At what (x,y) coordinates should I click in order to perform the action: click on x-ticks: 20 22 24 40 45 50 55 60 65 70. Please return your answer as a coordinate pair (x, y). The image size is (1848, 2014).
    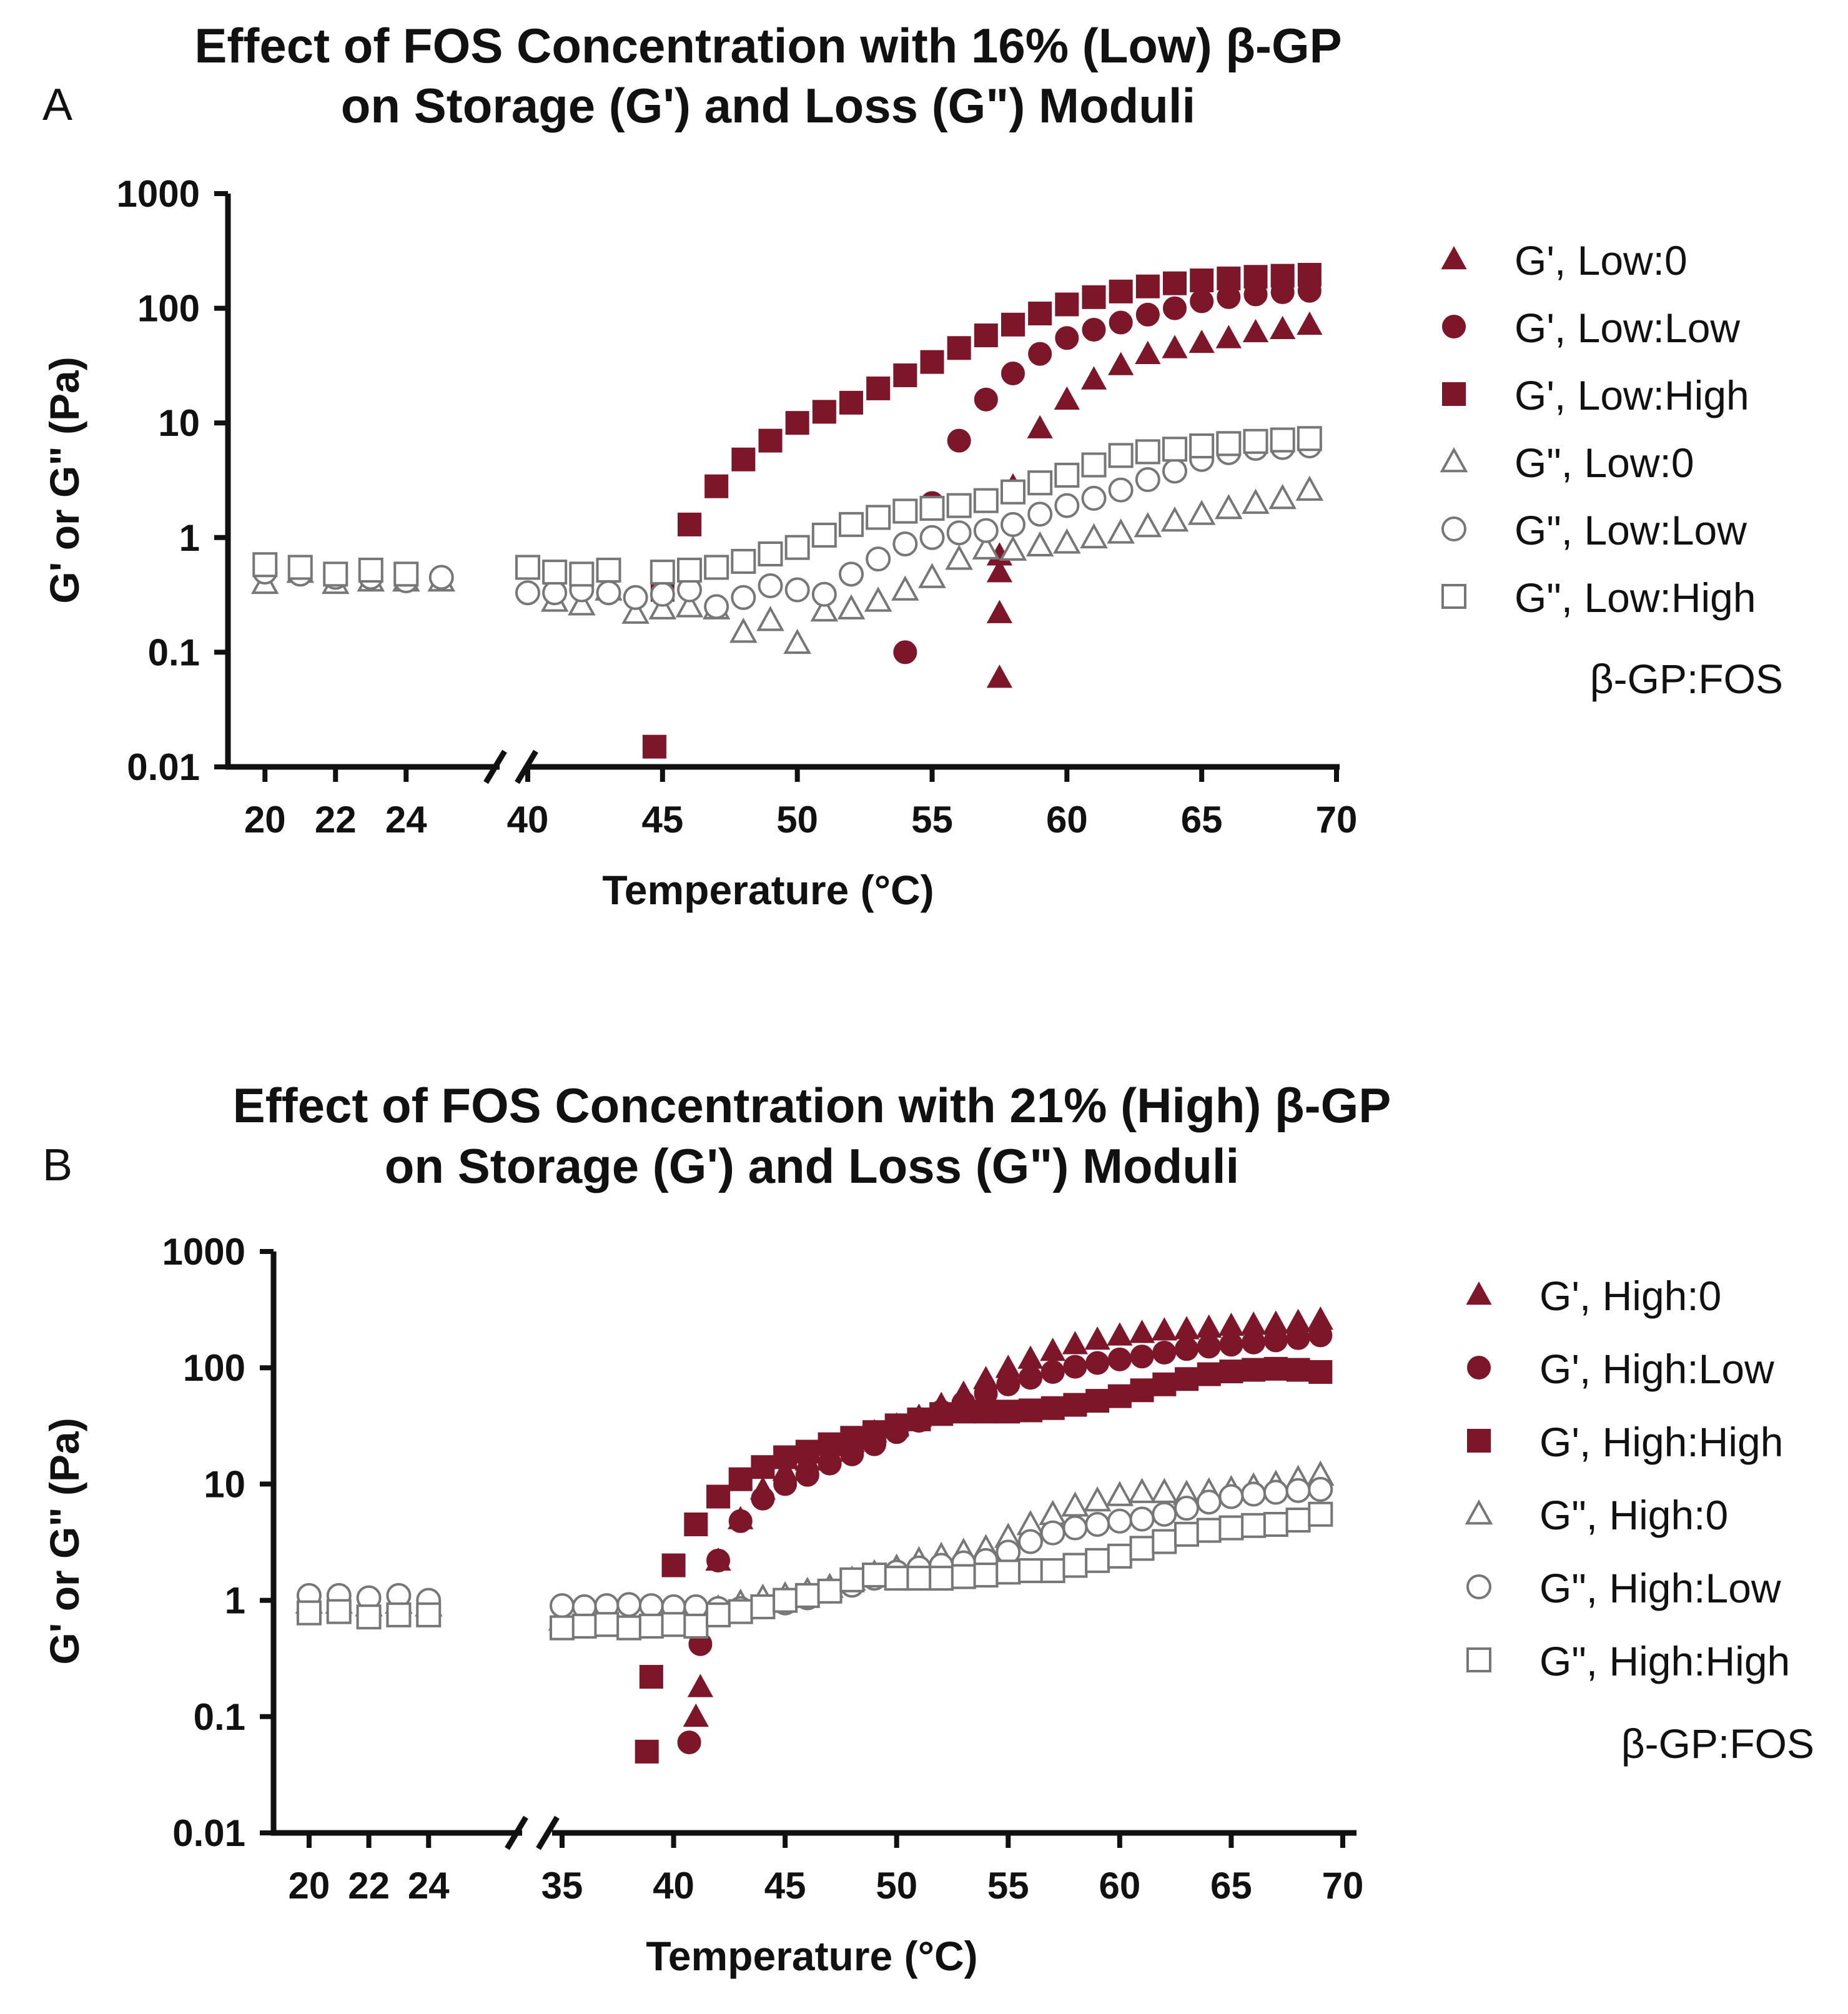
    Looking at the image, I should click on (801, 804).